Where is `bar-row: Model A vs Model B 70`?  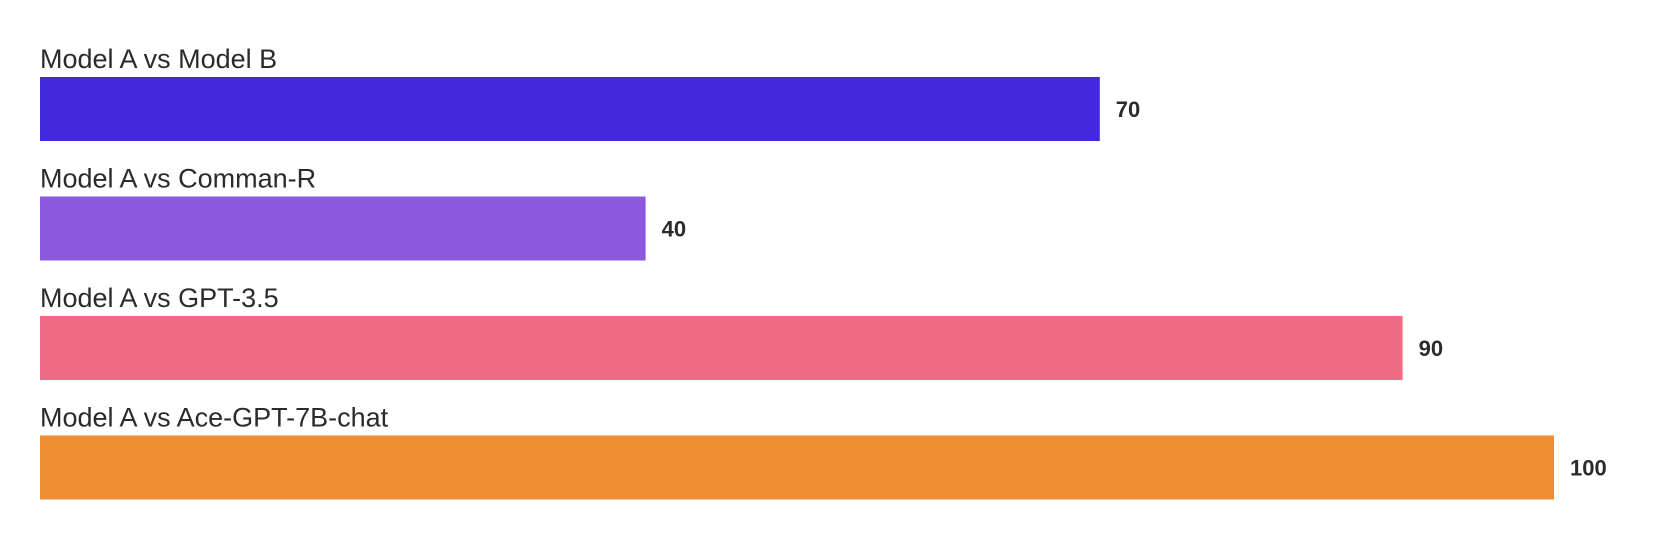
bar-row: Model A vs Model B 70 is located at coordinates (590, 92).